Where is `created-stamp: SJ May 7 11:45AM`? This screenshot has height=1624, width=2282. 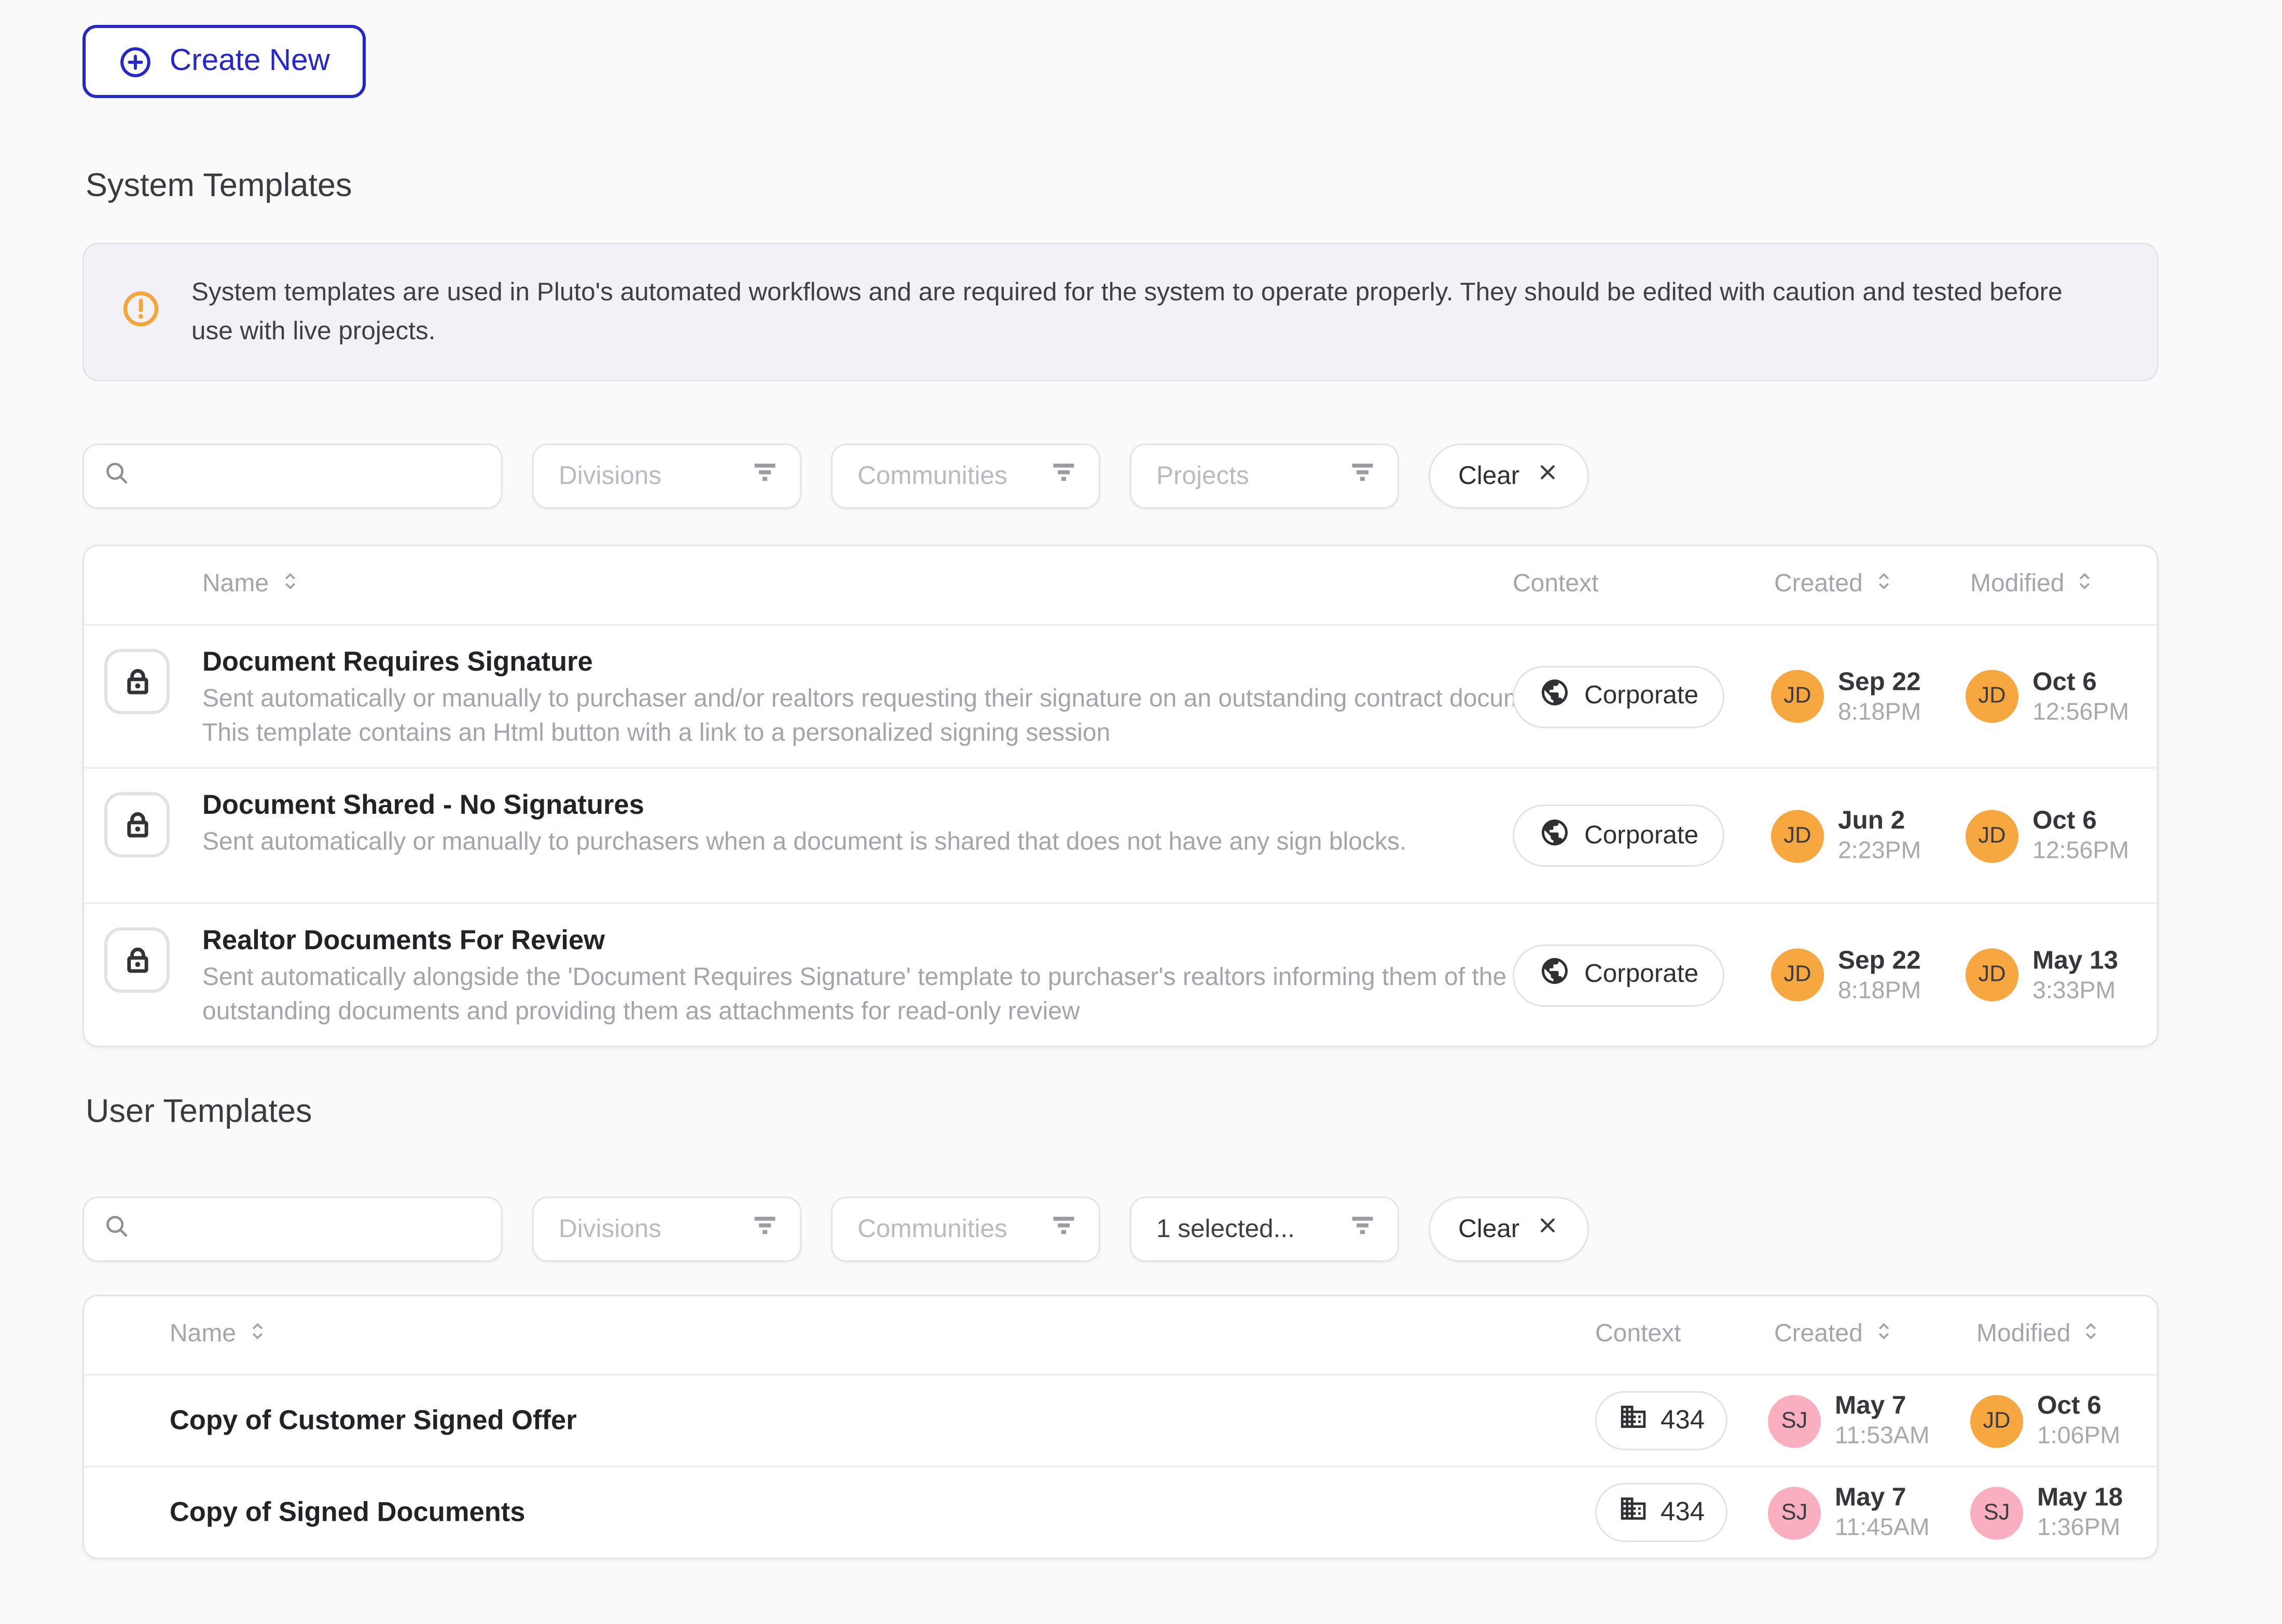
created-stamp: SJ May 7 11:45AM is located at coordinates (1849, 1512).